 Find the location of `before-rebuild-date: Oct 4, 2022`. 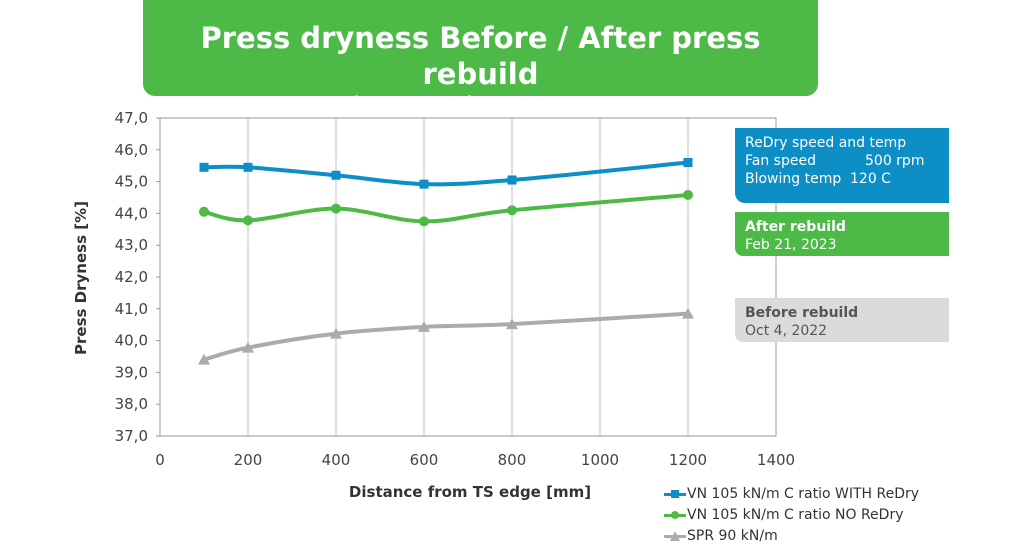

before-rebuild-date: Oct 4, 2022 is located at coordinates (786, 331).